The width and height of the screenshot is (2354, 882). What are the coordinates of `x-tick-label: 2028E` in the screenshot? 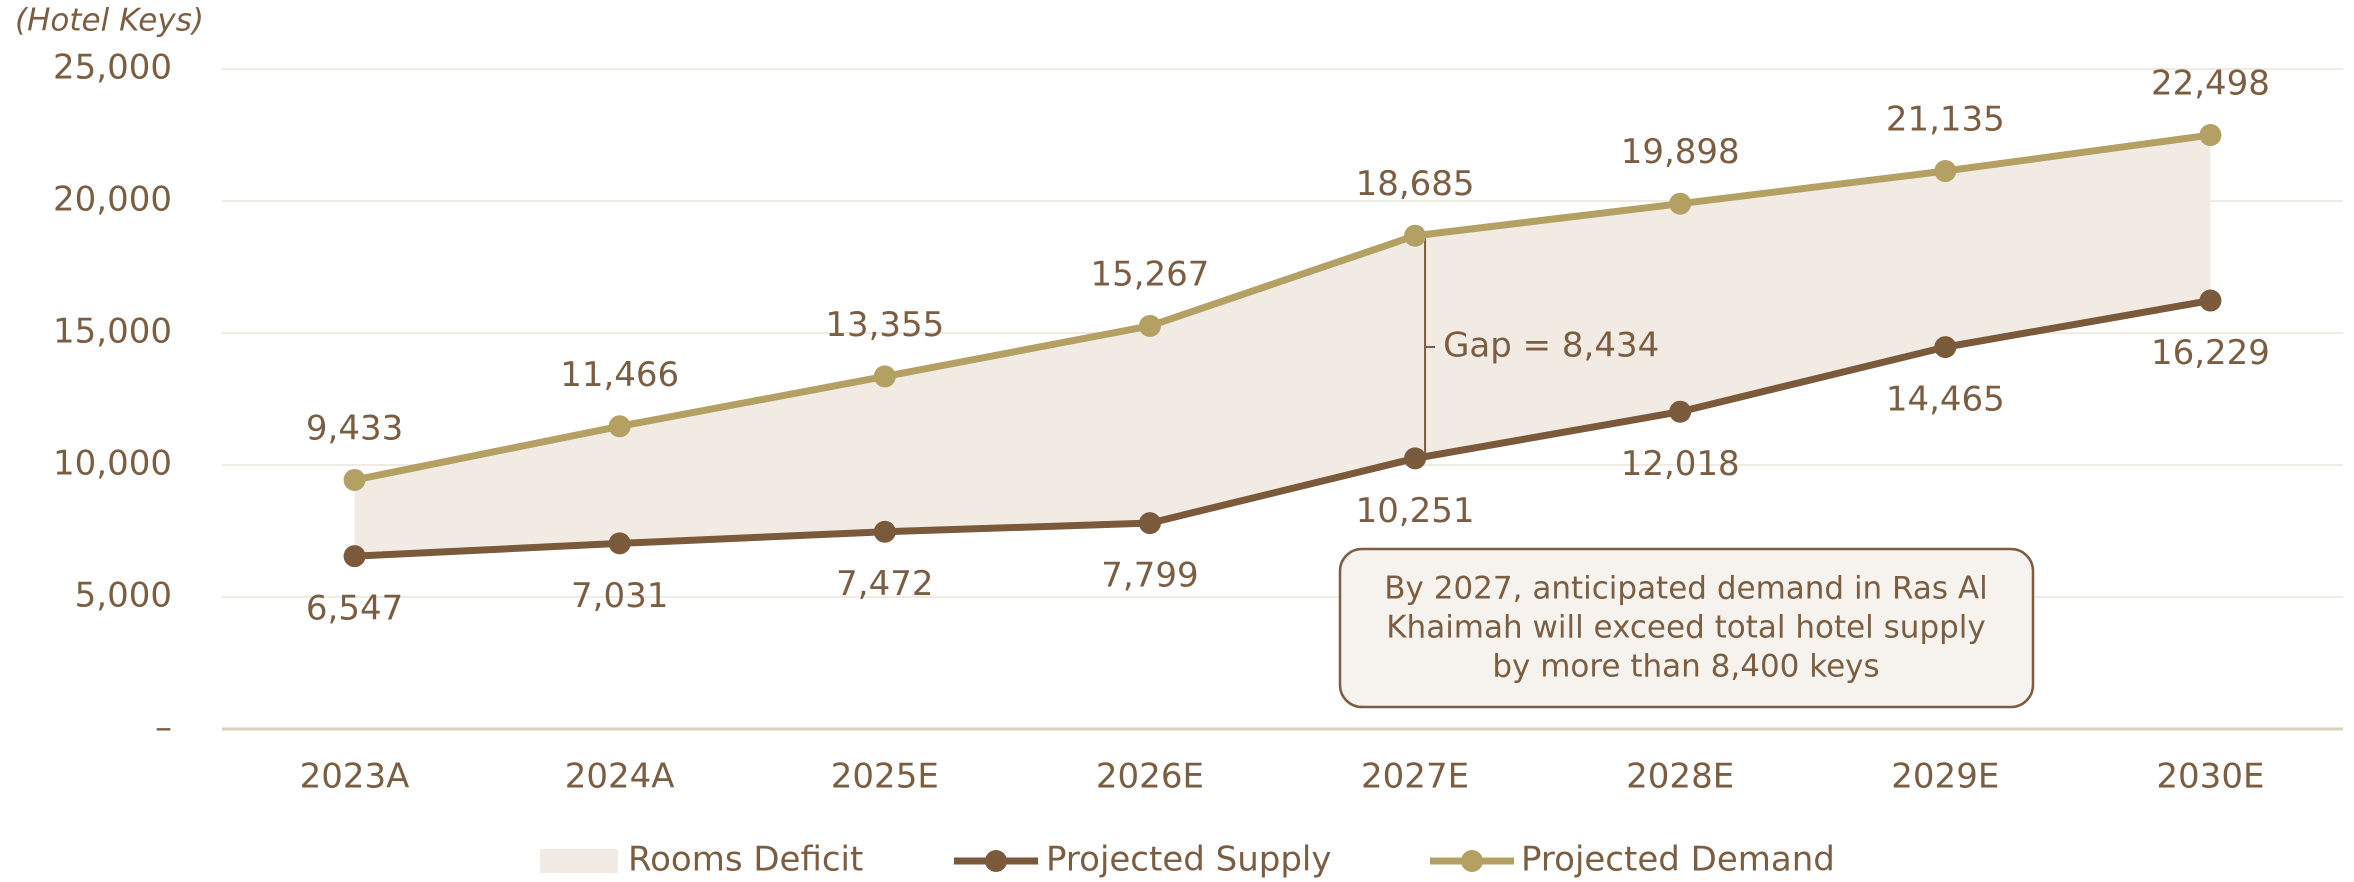 It's located at (1680, 777).